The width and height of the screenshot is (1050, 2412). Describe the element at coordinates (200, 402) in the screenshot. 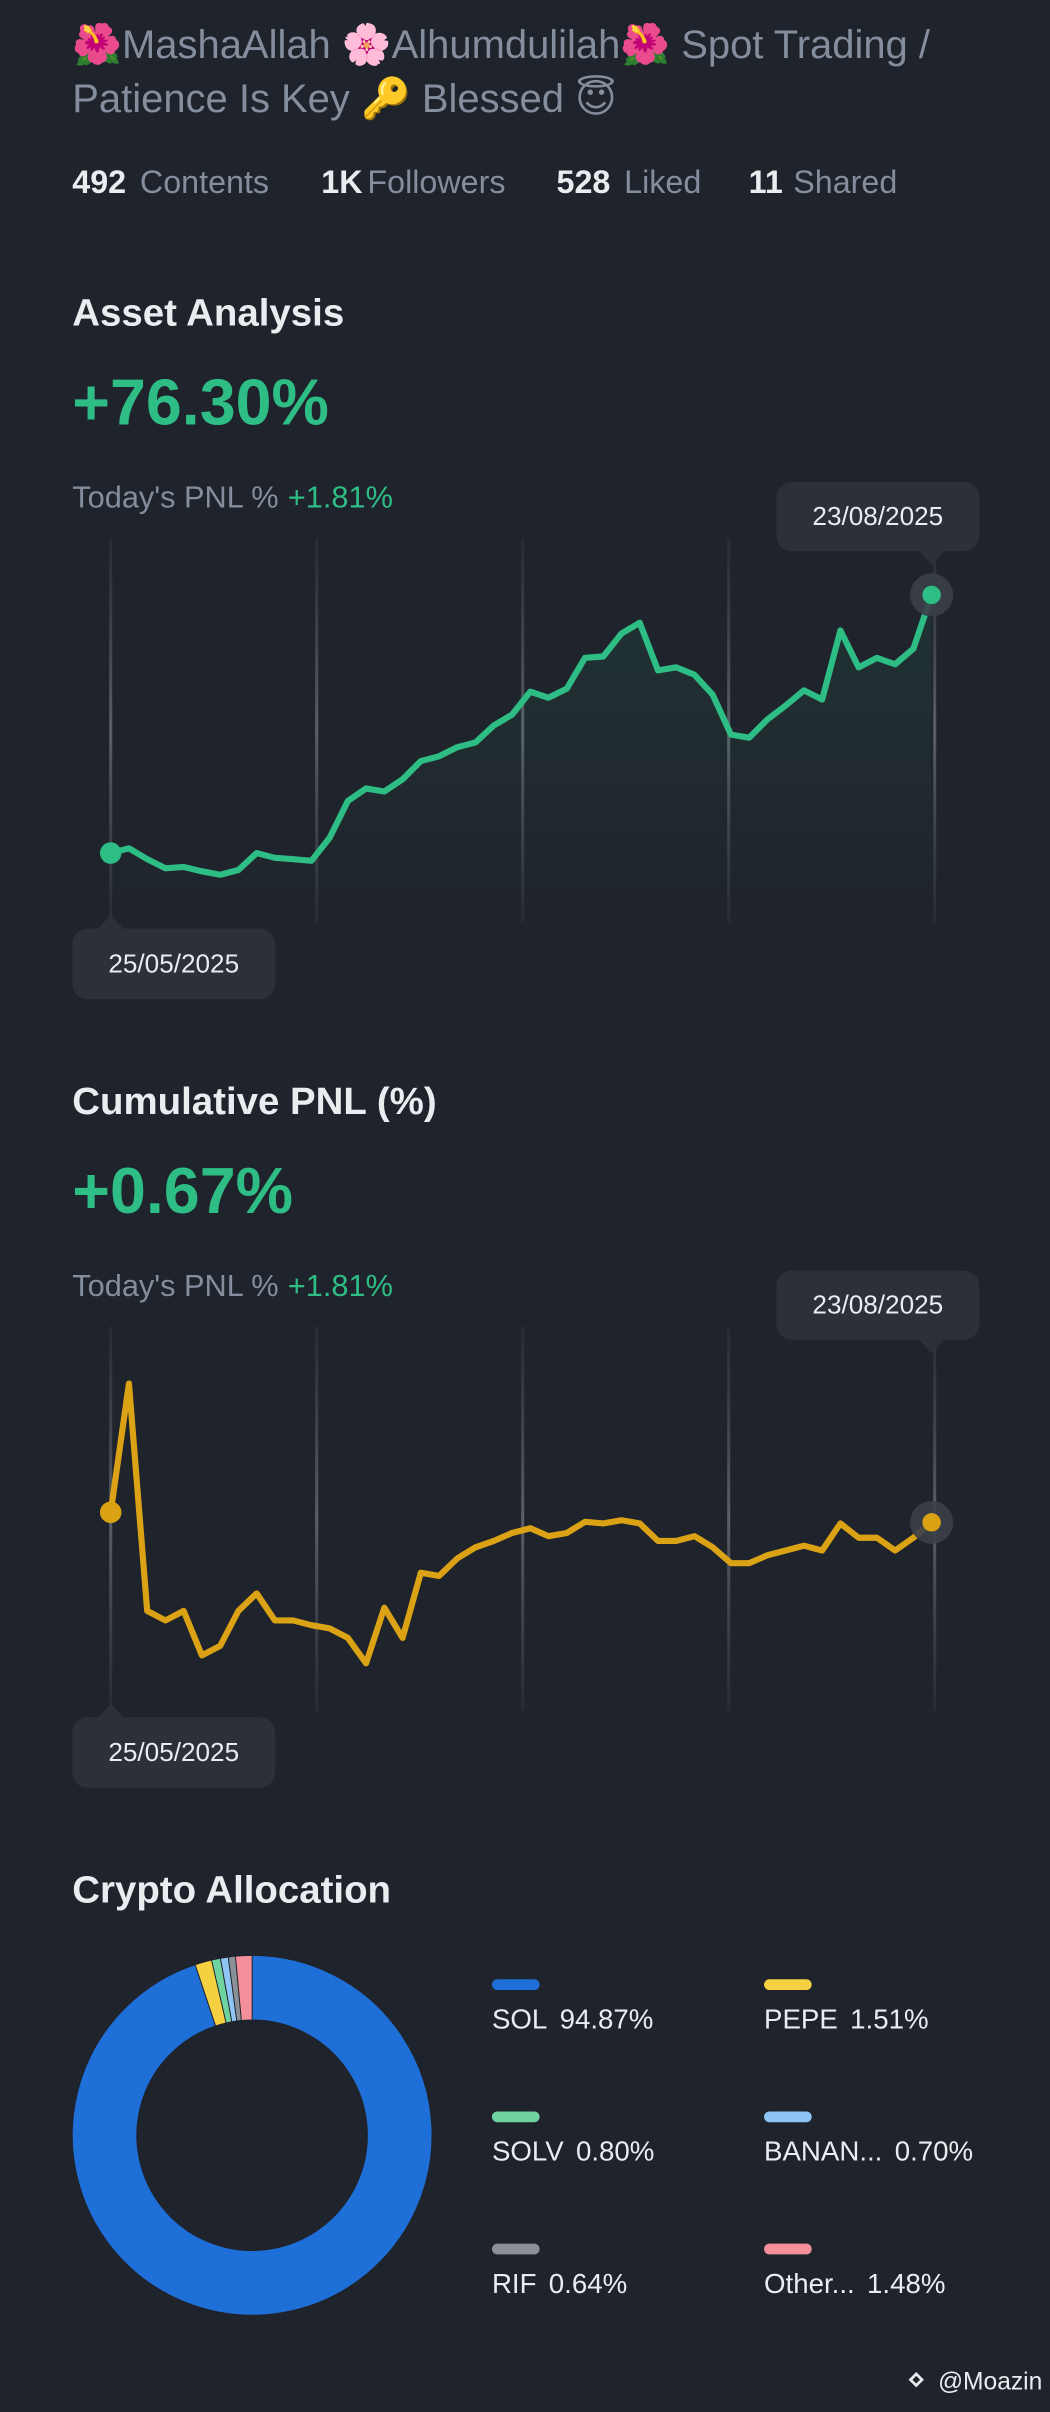

I see `headline-value: +76.30%` at that location.